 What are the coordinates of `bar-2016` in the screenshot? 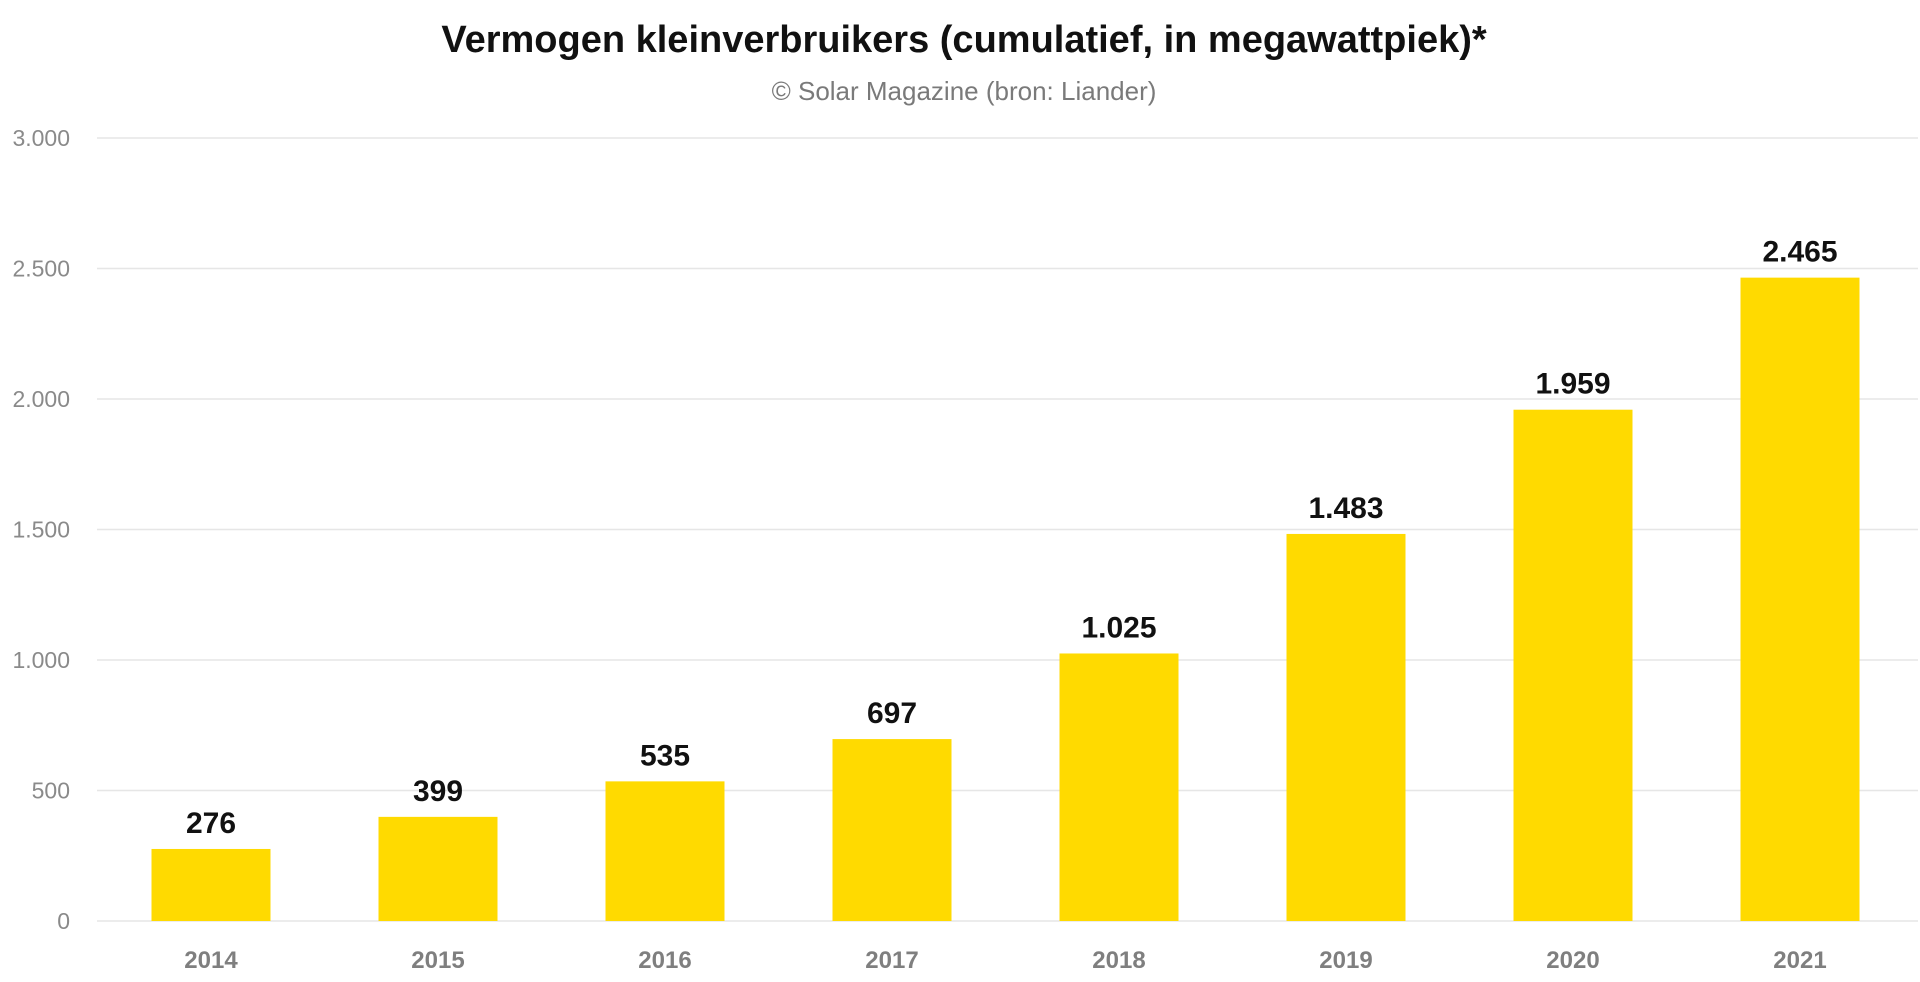 It's located at (665, 851).